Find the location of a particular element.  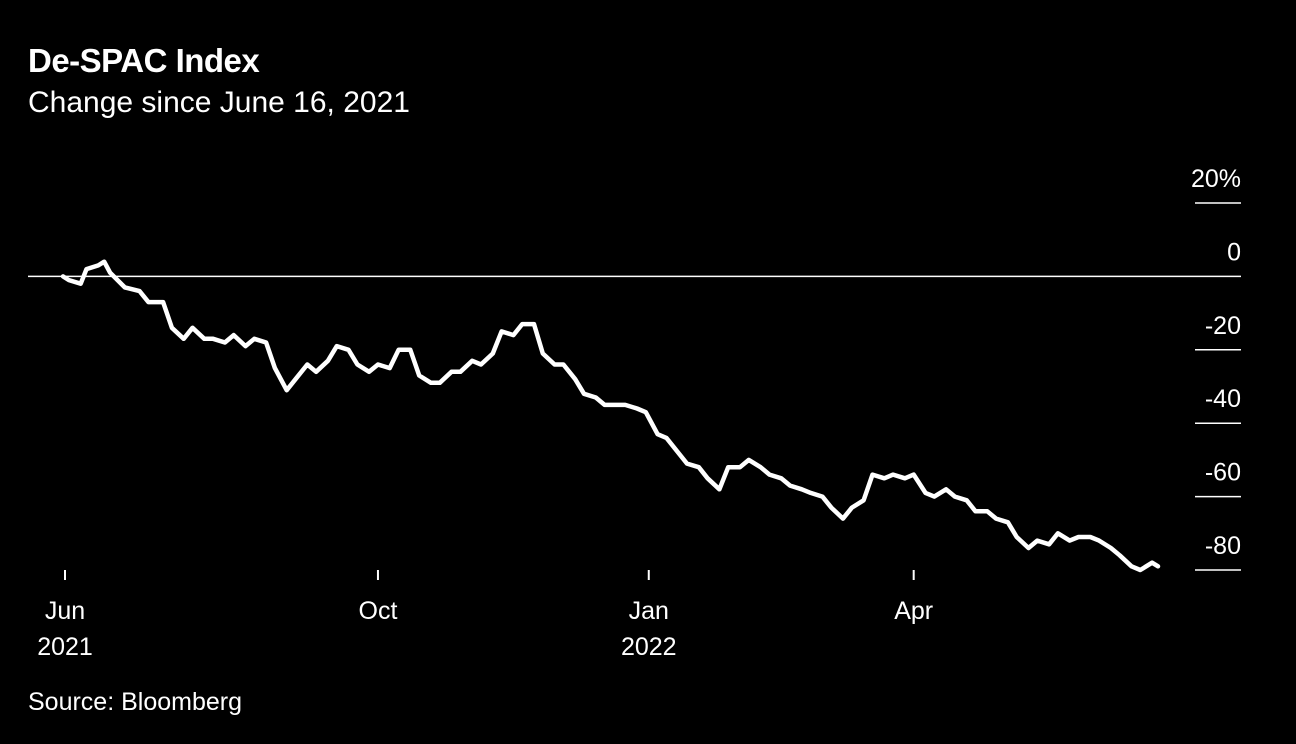

x-tick-label: Jan is located at coordinates (649, 611).